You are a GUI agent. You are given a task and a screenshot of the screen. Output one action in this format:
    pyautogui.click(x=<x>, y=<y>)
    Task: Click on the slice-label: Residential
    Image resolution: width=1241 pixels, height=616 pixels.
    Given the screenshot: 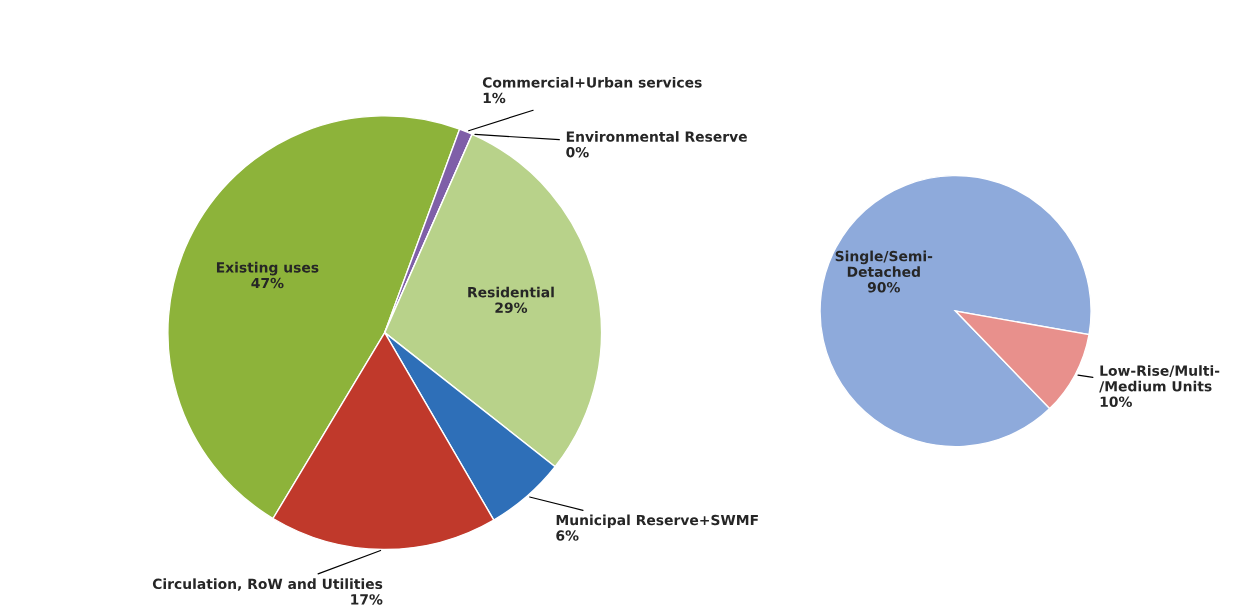 What is the action you would take?
    pyautogui.click(x=511, y=292)
    